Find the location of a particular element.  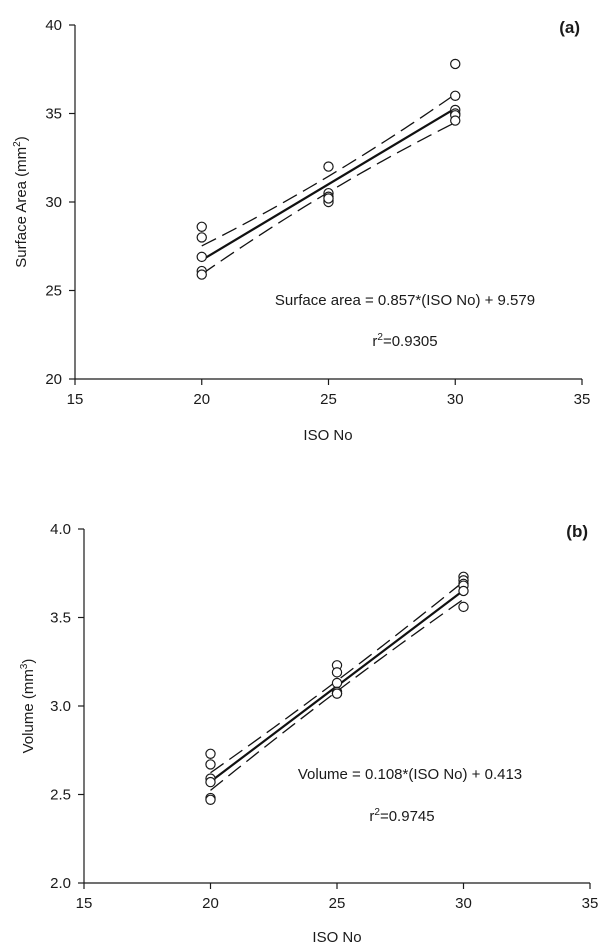

panel-label: (a) is located at coordinates (569, 27).